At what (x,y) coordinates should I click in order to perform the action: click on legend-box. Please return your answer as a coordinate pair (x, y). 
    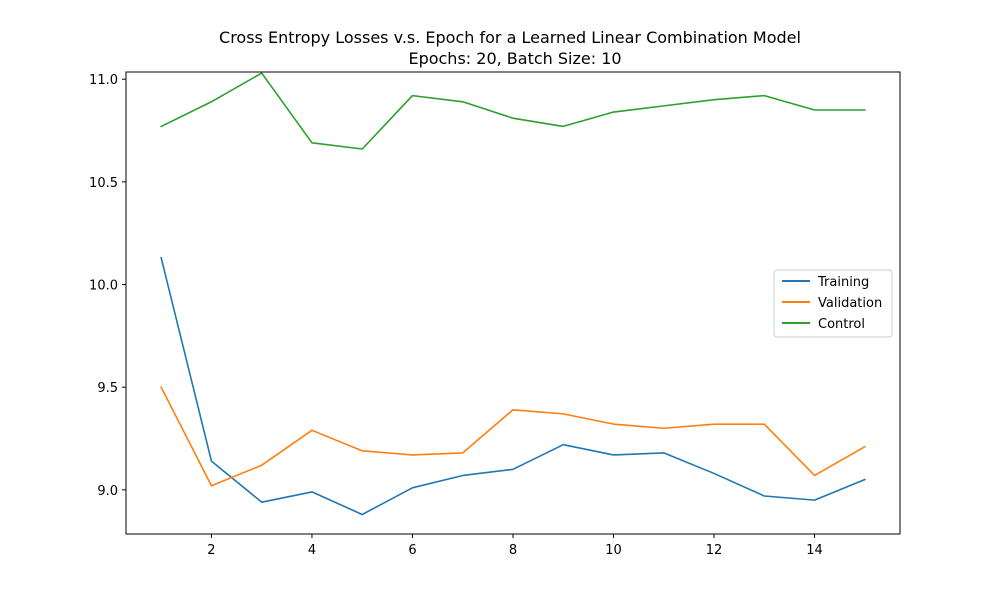
    Looking at the image, I should click on (833, 303).